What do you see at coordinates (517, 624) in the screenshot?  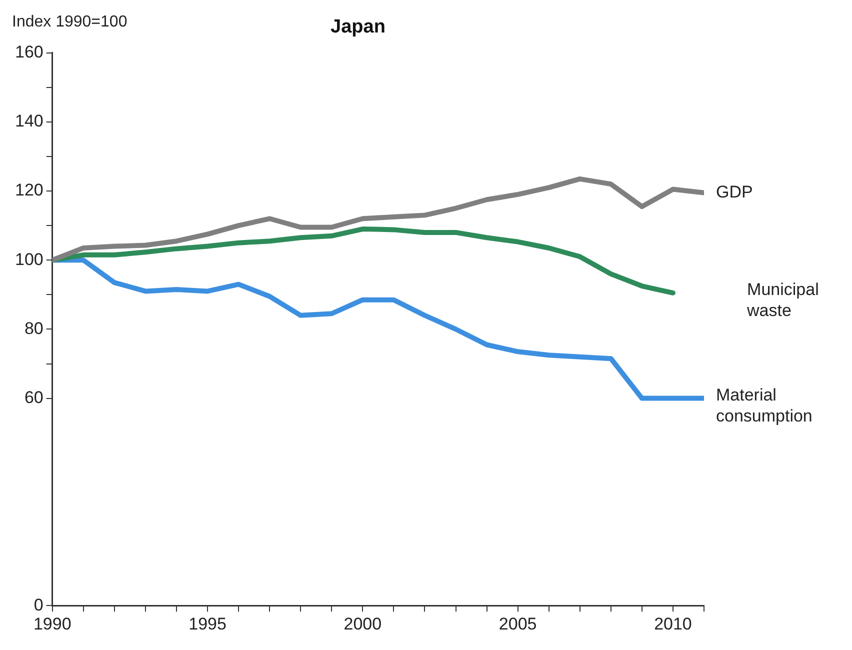 I see `x-tick-label: 2005` at bounding box center [517, 624].